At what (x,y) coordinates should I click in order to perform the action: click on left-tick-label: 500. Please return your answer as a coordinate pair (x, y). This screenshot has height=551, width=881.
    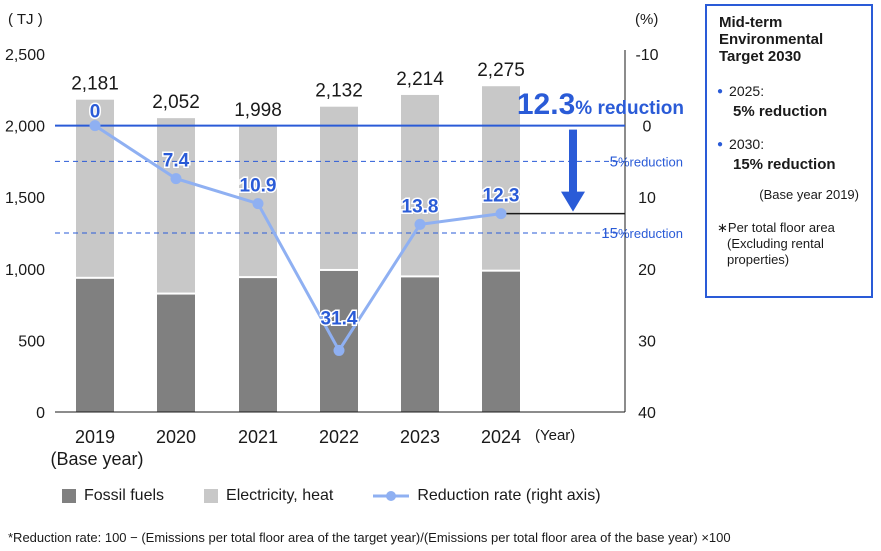
    Looking at the image, I should click on (31, 341).